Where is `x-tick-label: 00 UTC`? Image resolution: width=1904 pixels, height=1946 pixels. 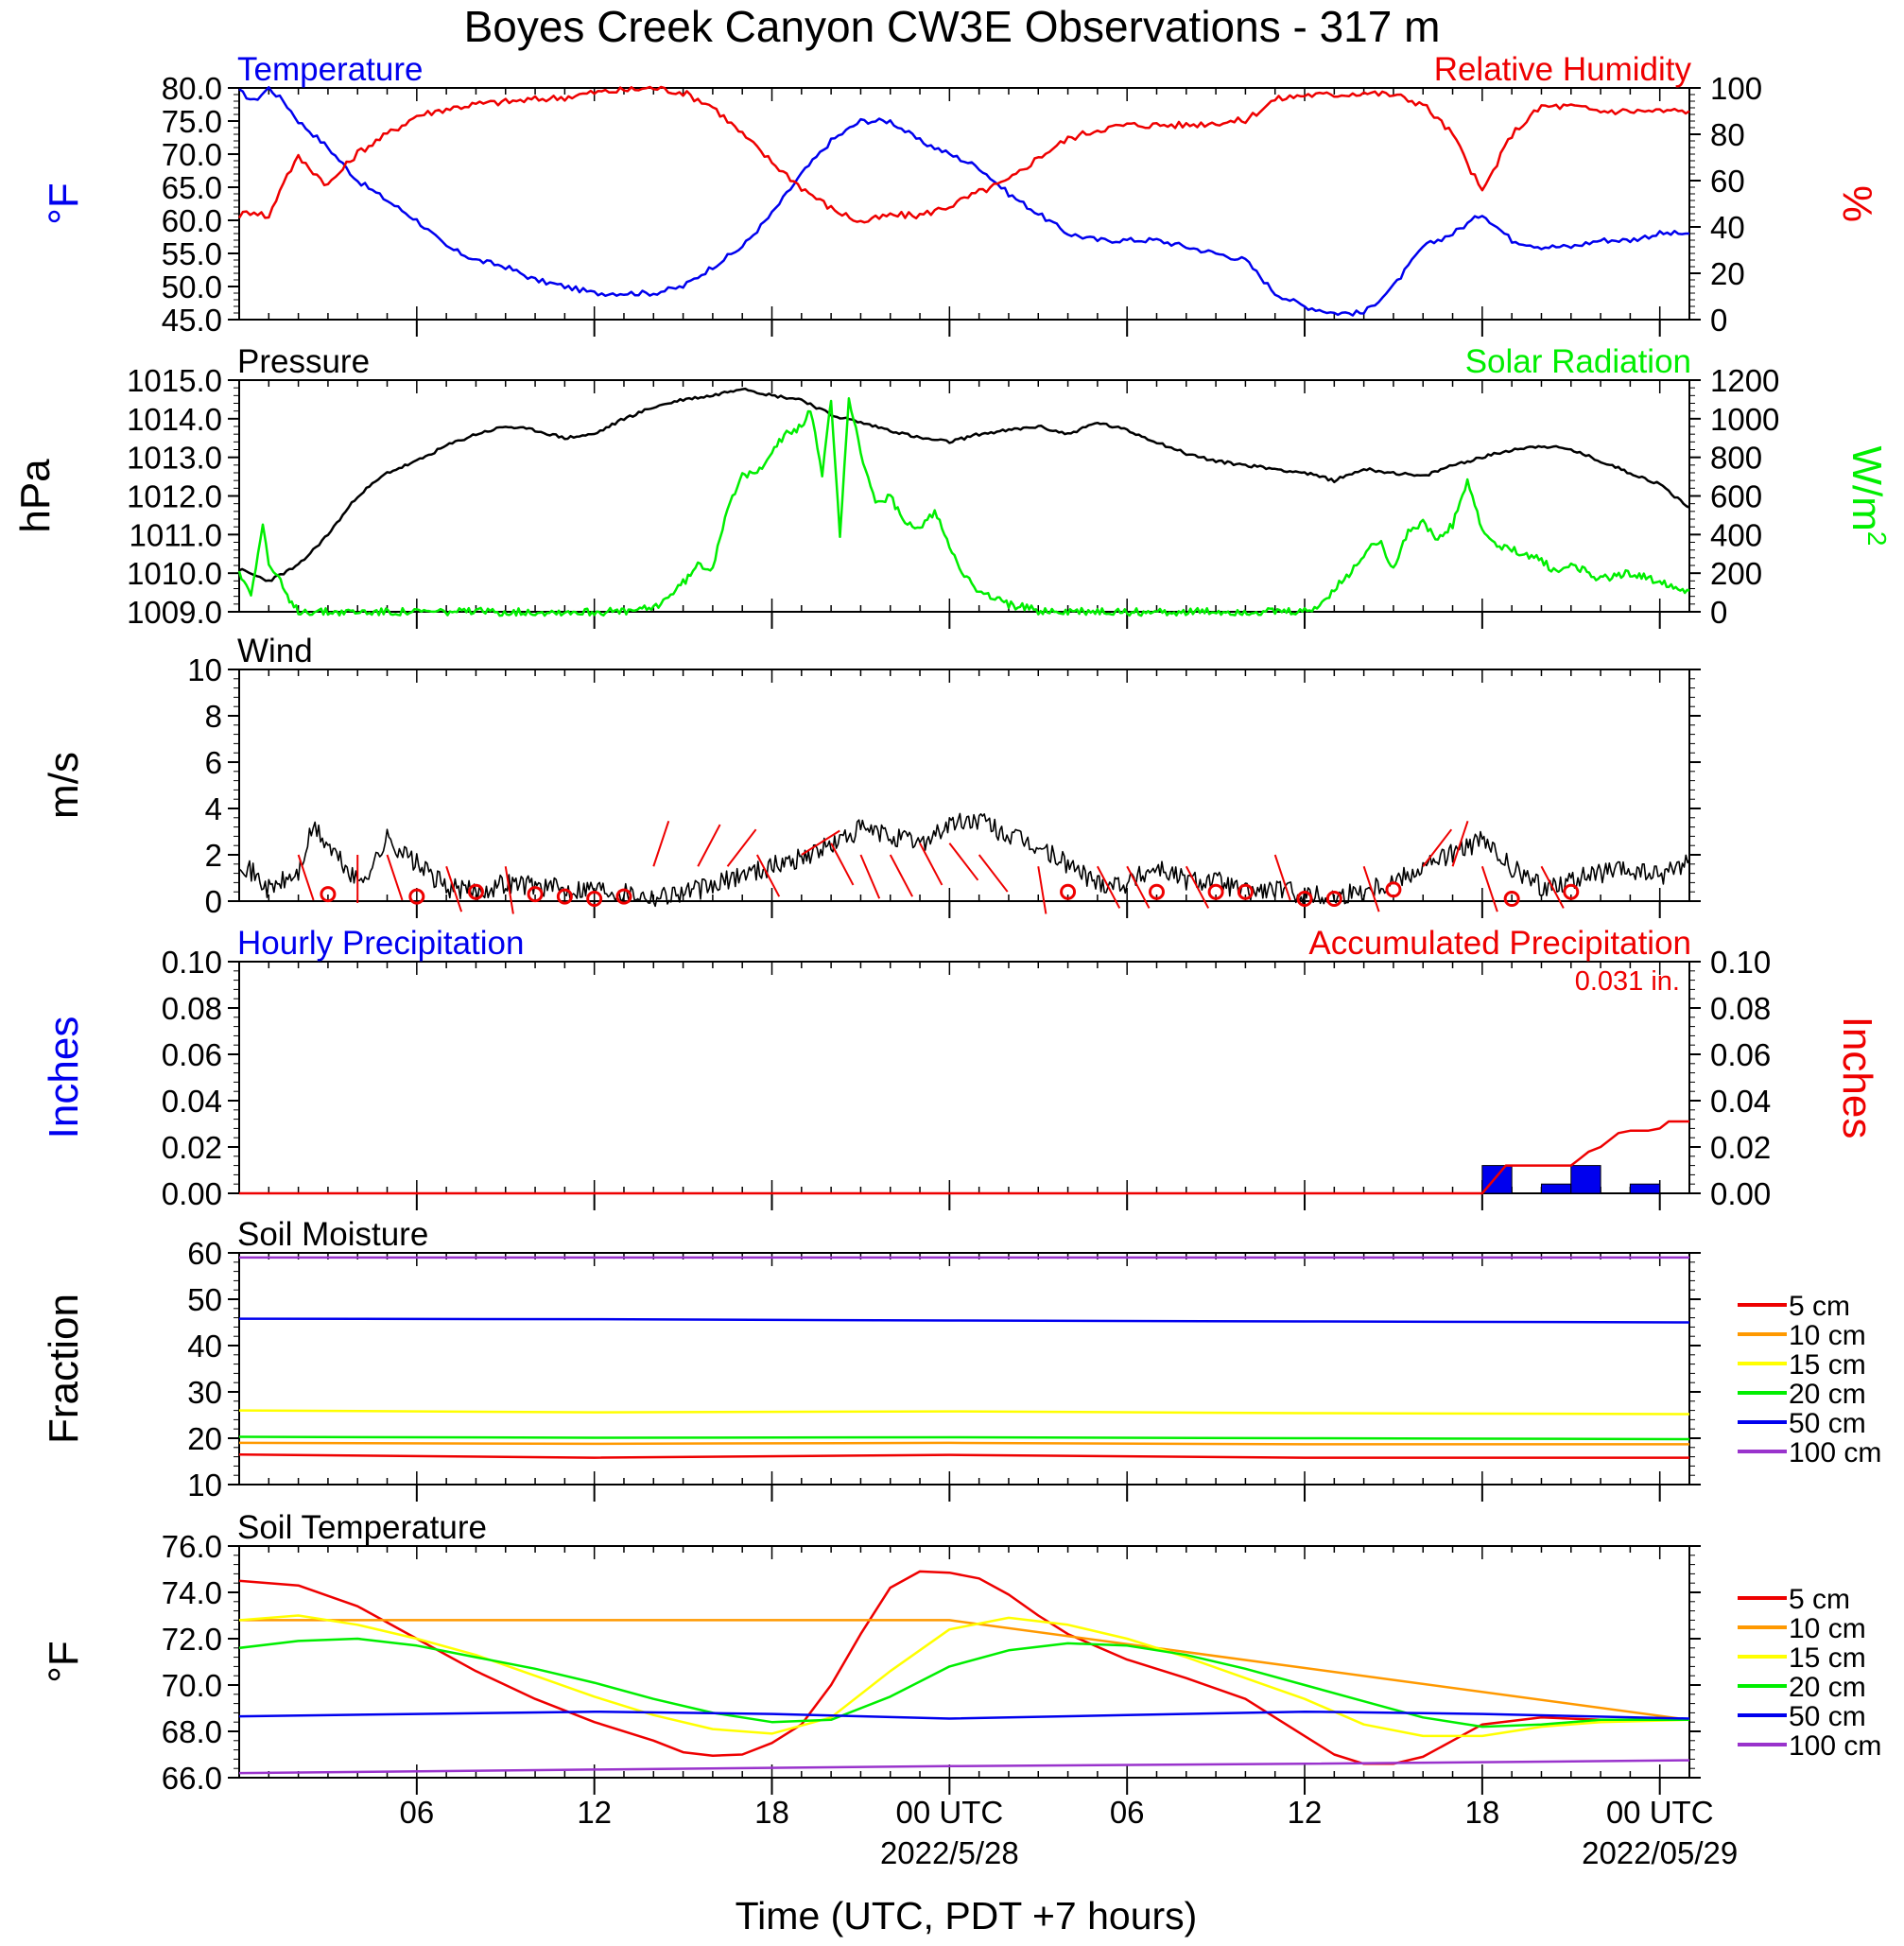 x-tick-label: 00 UTC is located at coordinates (949, 1813).